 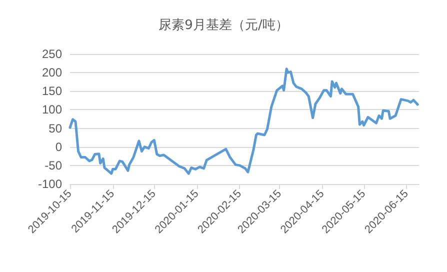 I want to click on y-tick-label: 150, so click(x=52, y=91).